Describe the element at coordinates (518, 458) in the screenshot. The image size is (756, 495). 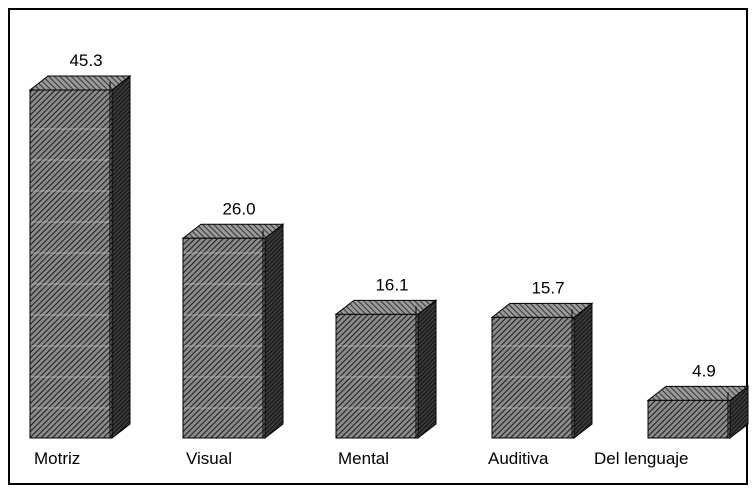
I see `category-label: Auditiva` at that location.